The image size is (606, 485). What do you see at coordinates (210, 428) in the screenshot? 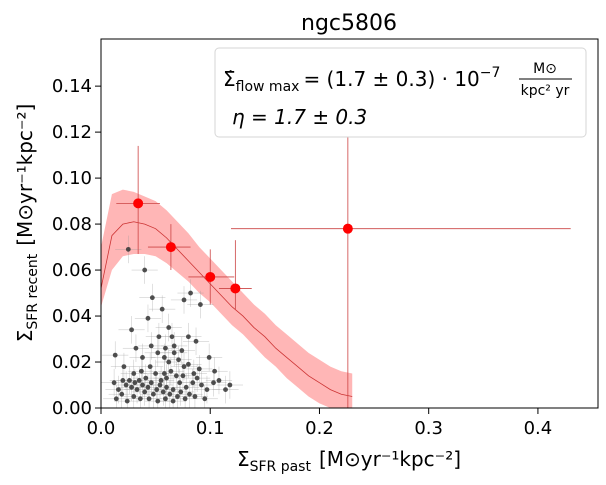
I see `x-tick-label: 0.1` at bounding box center [210, 428].